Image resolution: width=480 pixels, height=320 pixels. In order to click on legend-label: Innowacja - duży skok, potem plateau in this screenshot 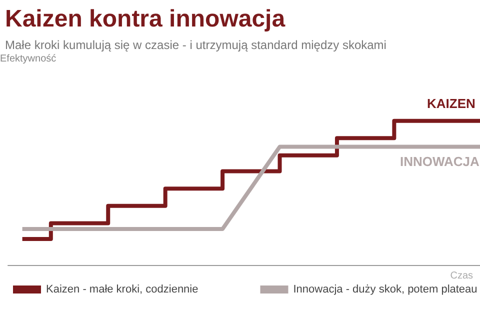, I will do `click(385, 290)`.